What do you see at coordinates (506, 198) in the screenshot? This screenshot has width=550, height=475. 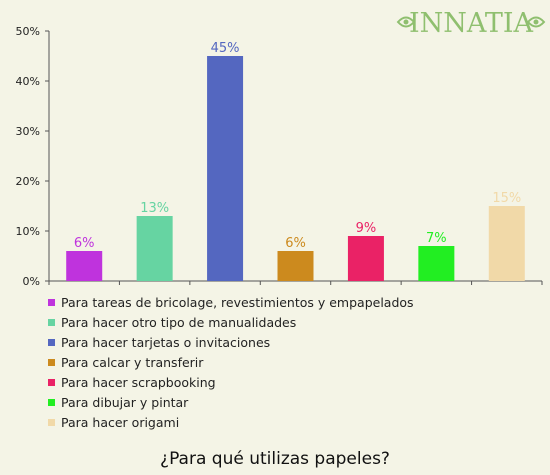 I see `data-label: 15%` at bounding box center [506, 198].